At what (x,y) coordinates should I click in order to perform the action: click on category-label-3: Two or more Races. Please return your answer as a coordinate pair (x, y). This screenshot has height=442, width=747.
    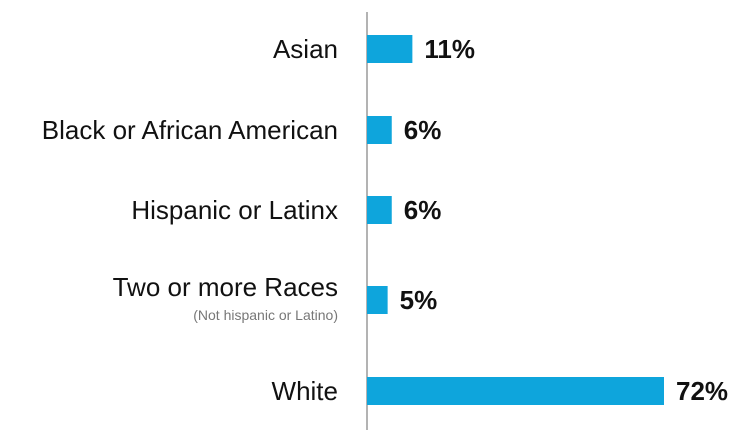
    Looking at the image, I should click on (225, 287).